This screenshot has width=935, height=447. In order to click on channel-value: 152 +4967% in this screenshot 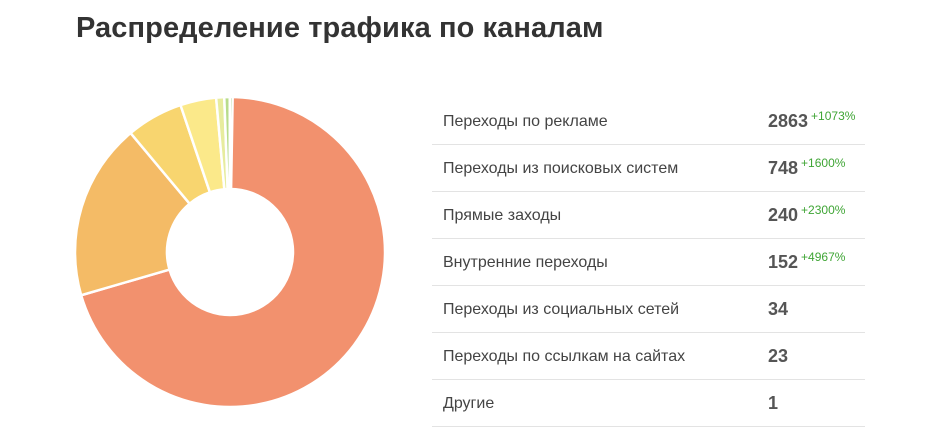, I will do `click(807, 261)`.